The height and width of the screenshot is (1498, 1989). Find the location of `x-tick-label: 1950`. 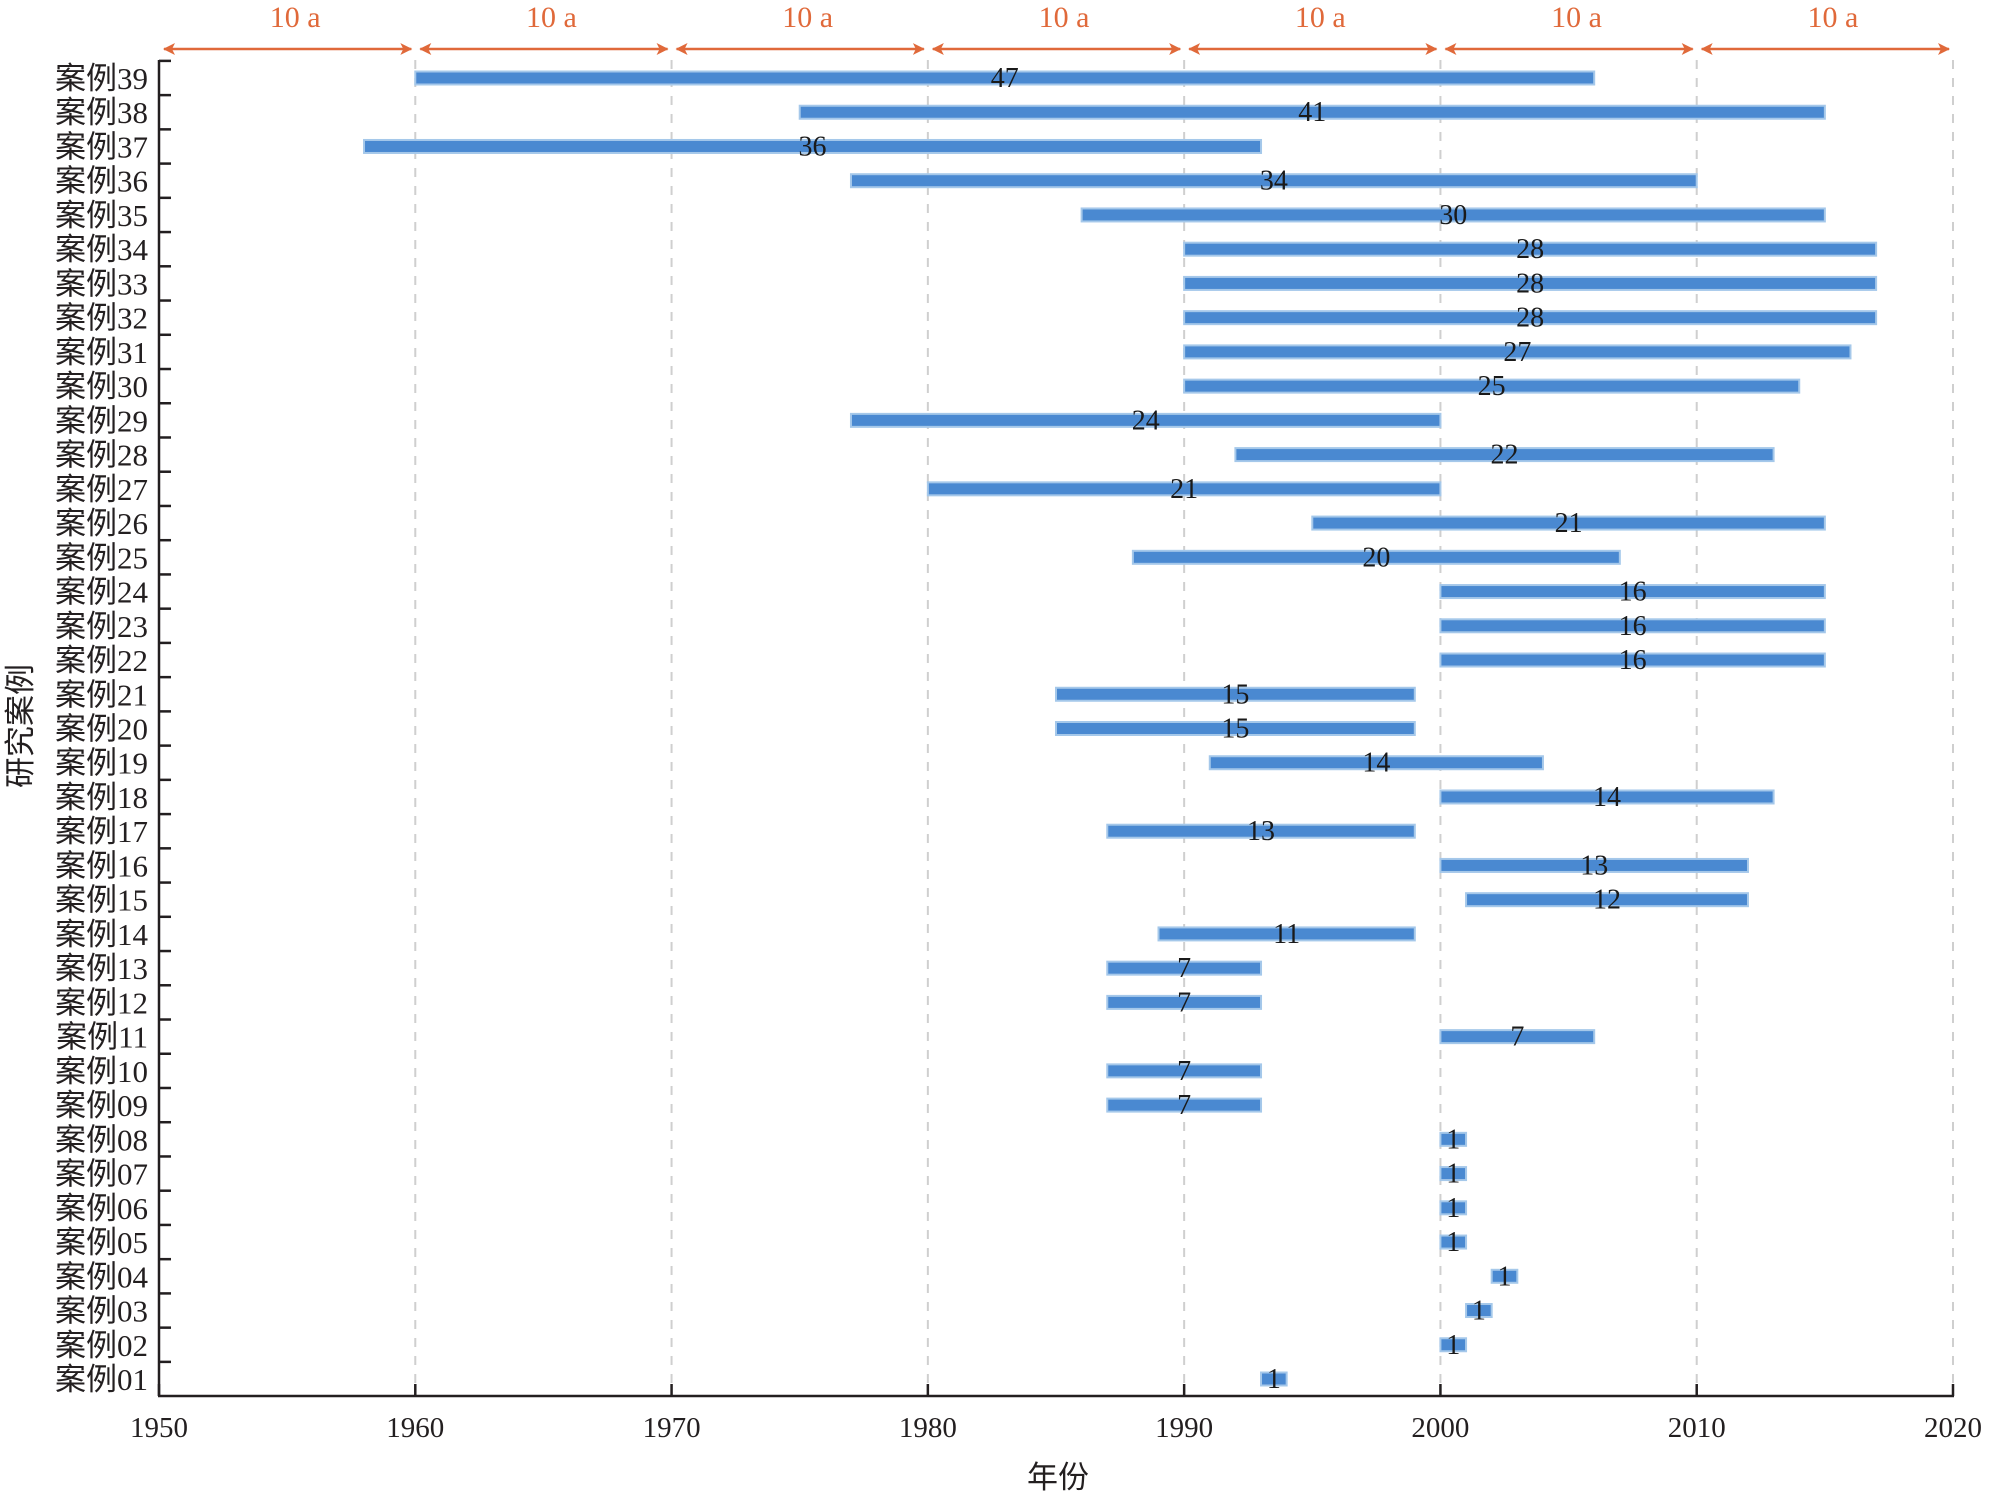

x-tick-label: 1950 is located at coordinates (159, 1428).